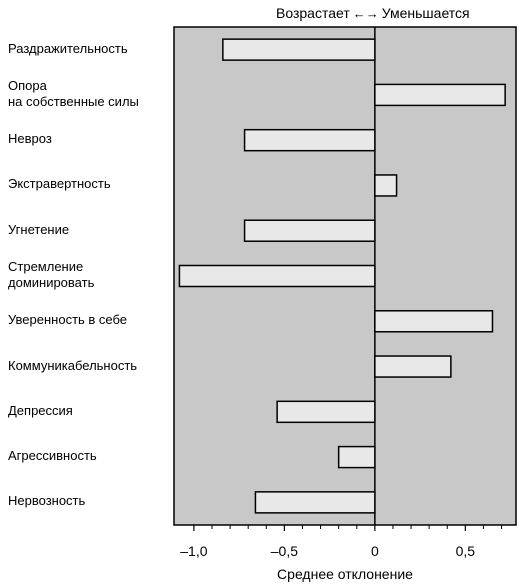 This screenshot has height=586, width=522. I want to click on category-label: Стремление доминировать, so click(51, 274).